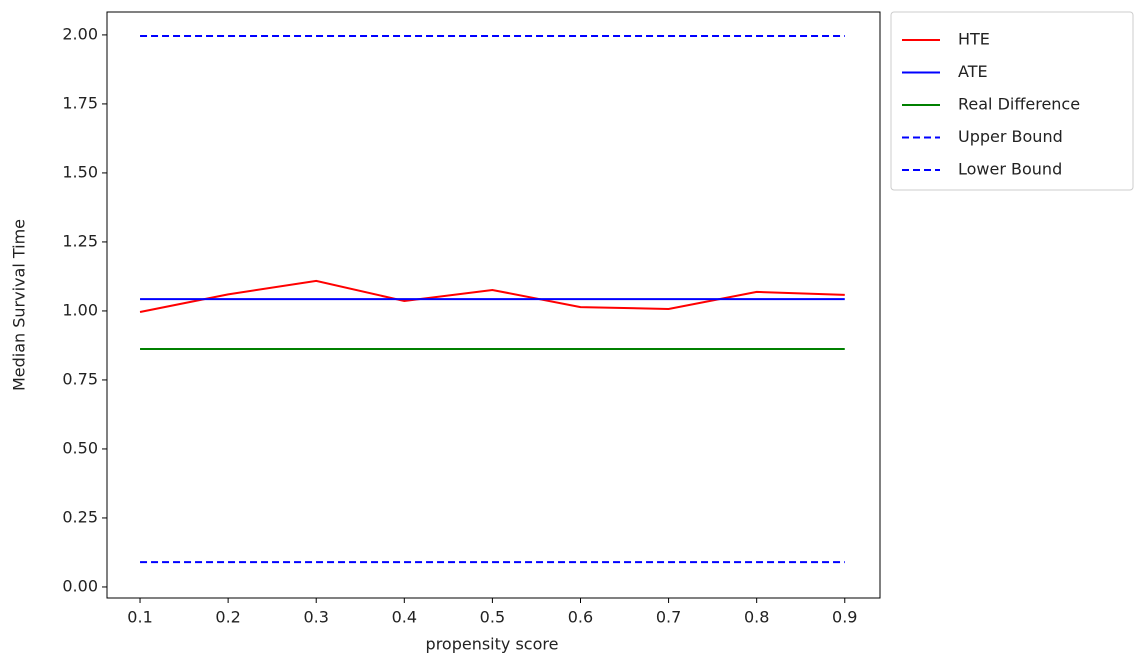 The height and width of the screenshot is (664, 1137). I want to click on y-tick-label: 1.50, so click(80, 171).